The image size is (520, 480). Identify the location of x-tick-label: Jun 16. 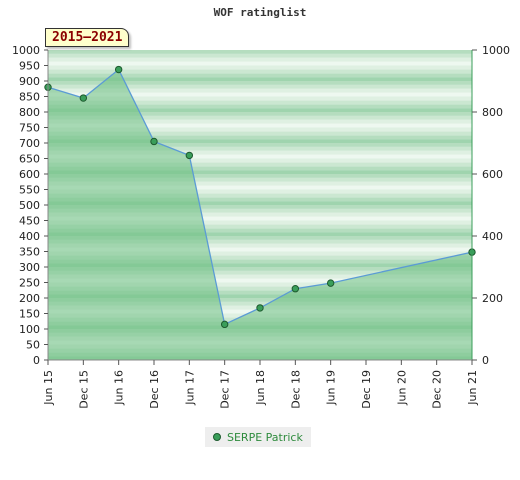
(119, 388).